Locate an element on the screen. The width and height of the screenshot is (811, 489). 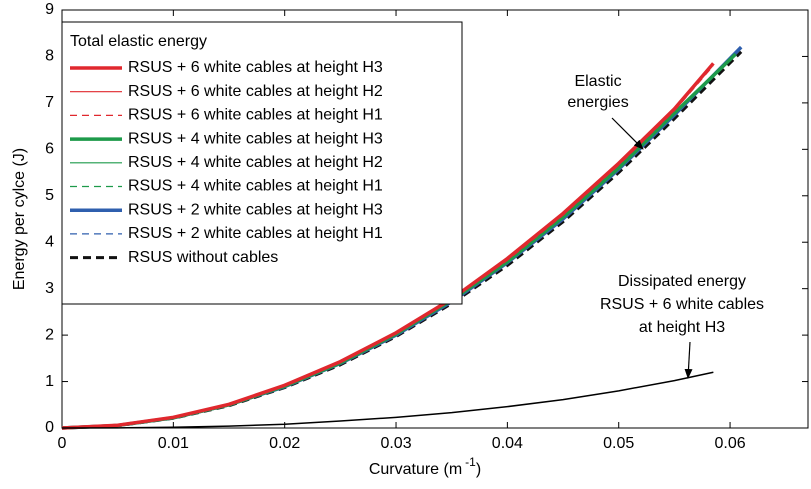
x-axis-label-end: ) is located at coordinates (478, 469).